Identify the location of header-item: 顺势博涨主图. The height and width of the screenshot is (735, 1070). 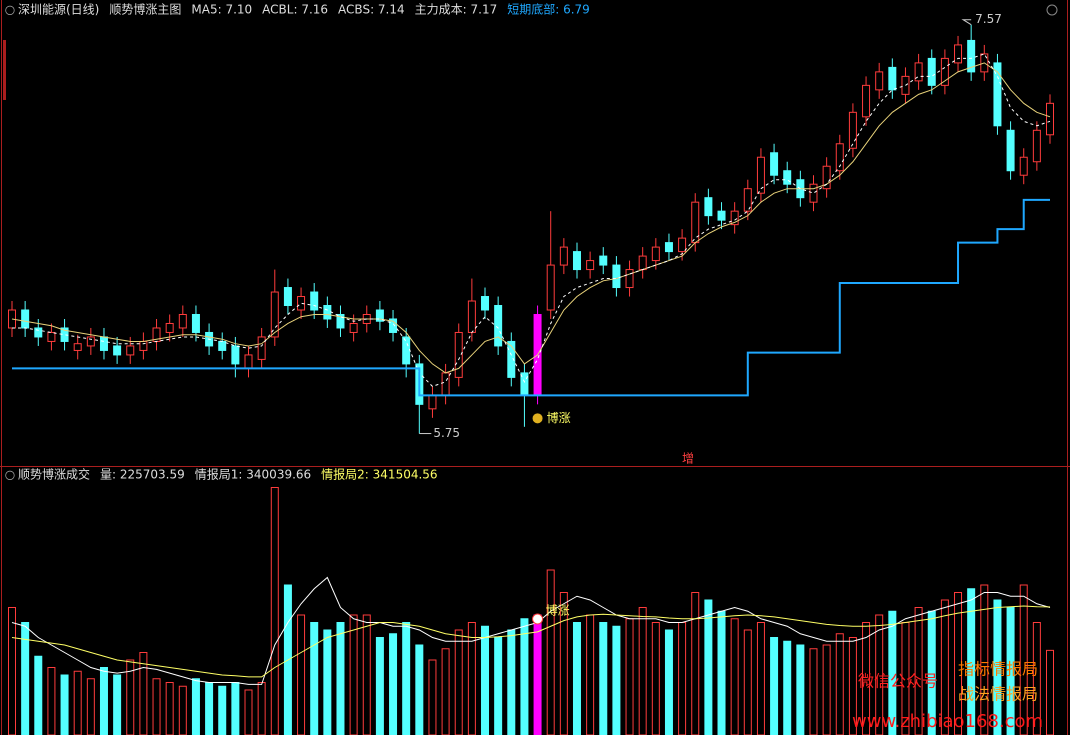
(145, 9).